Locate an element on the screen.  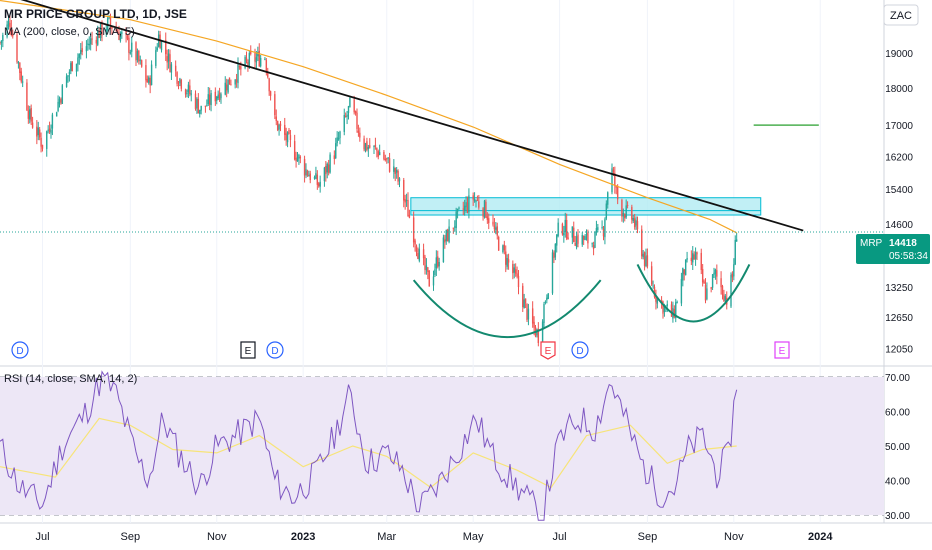
price-tick-label: 15400 is located at coordinates (899, 190).